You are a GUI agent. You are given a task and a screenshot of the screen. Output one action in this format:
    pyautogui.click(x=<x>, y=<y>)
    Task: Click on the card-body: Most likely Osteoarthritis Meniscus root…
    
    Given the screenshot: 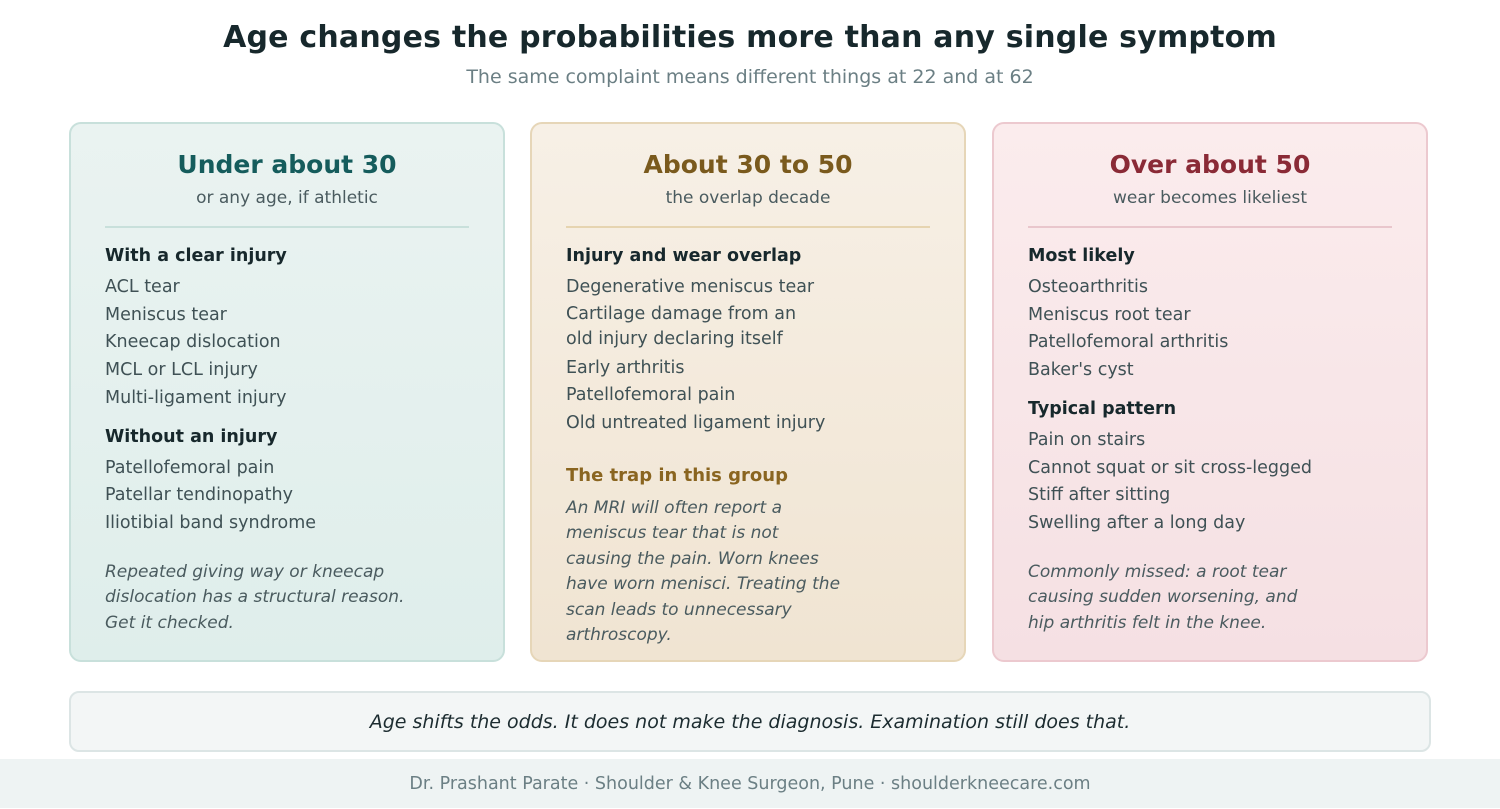 What is the action you would take?
    pyautogui.click(x=1218, y=440)
    